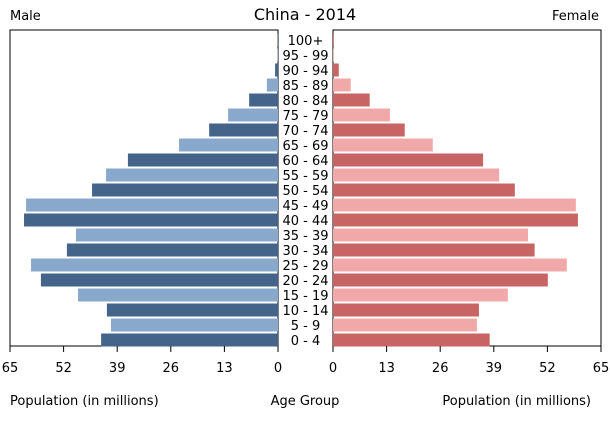 Image resolution: width=610 pixels, height=429 pixels. What do you see at coordinates (305, 161) in the screenshot?
I see `age-group-label: 60 - 64` at bounding box center [305, 161].